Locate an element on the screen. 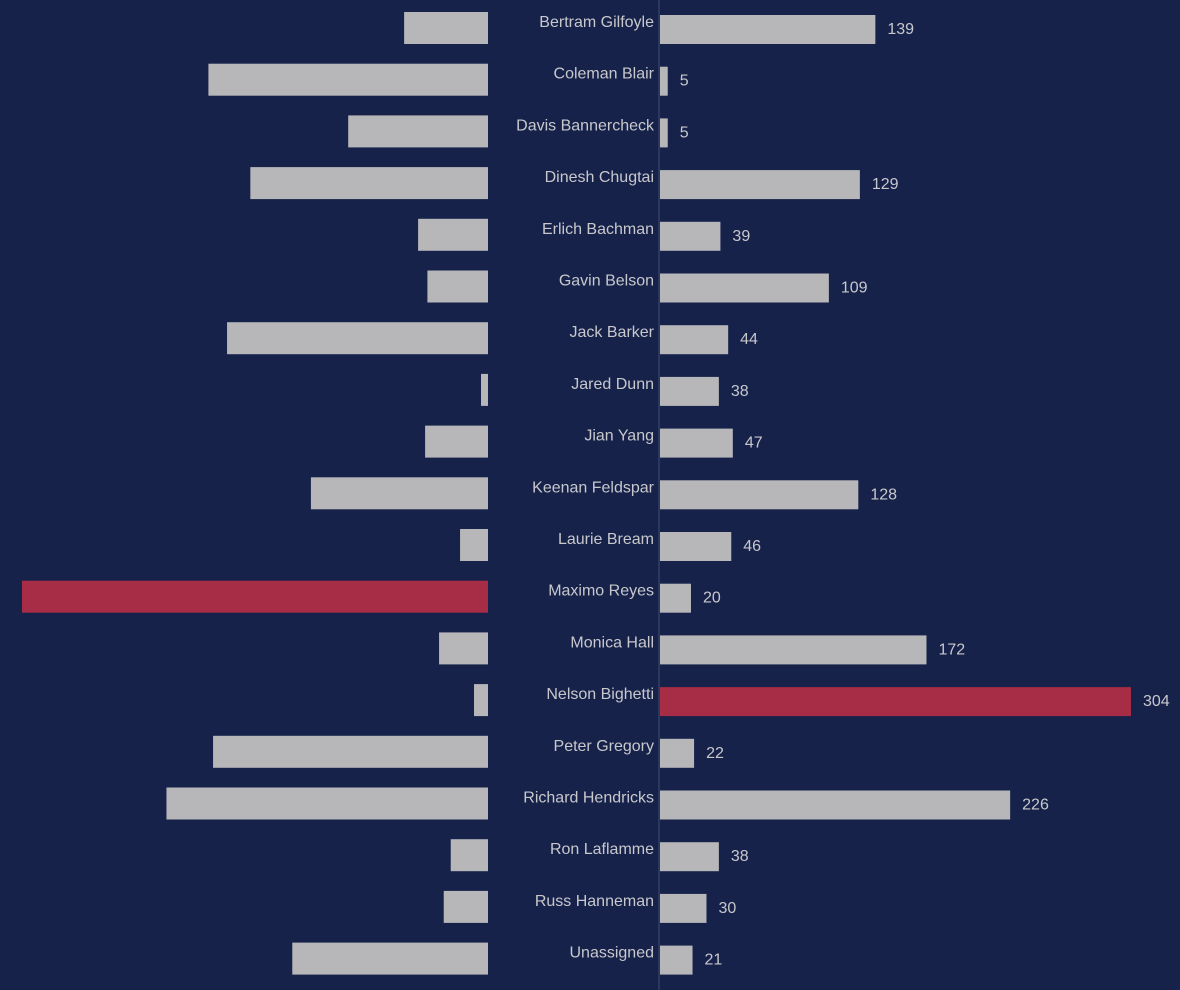 Image resolution: width=1180 pixels, height=990 pixels. row-peter-gregory: Peter Gregory 22 is located at coordinates (468, 751).